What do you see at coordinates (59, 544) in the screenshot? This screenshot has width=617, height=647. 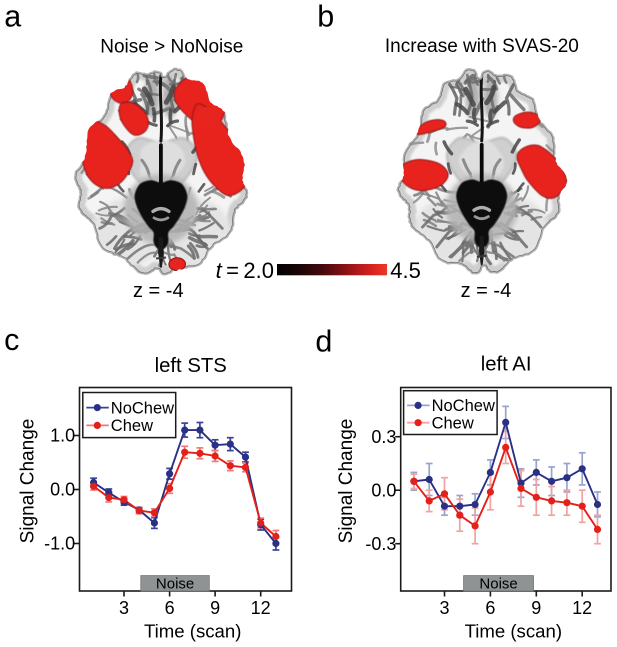 I see `svg-text: -1.0` at bounding box center [59, 544].